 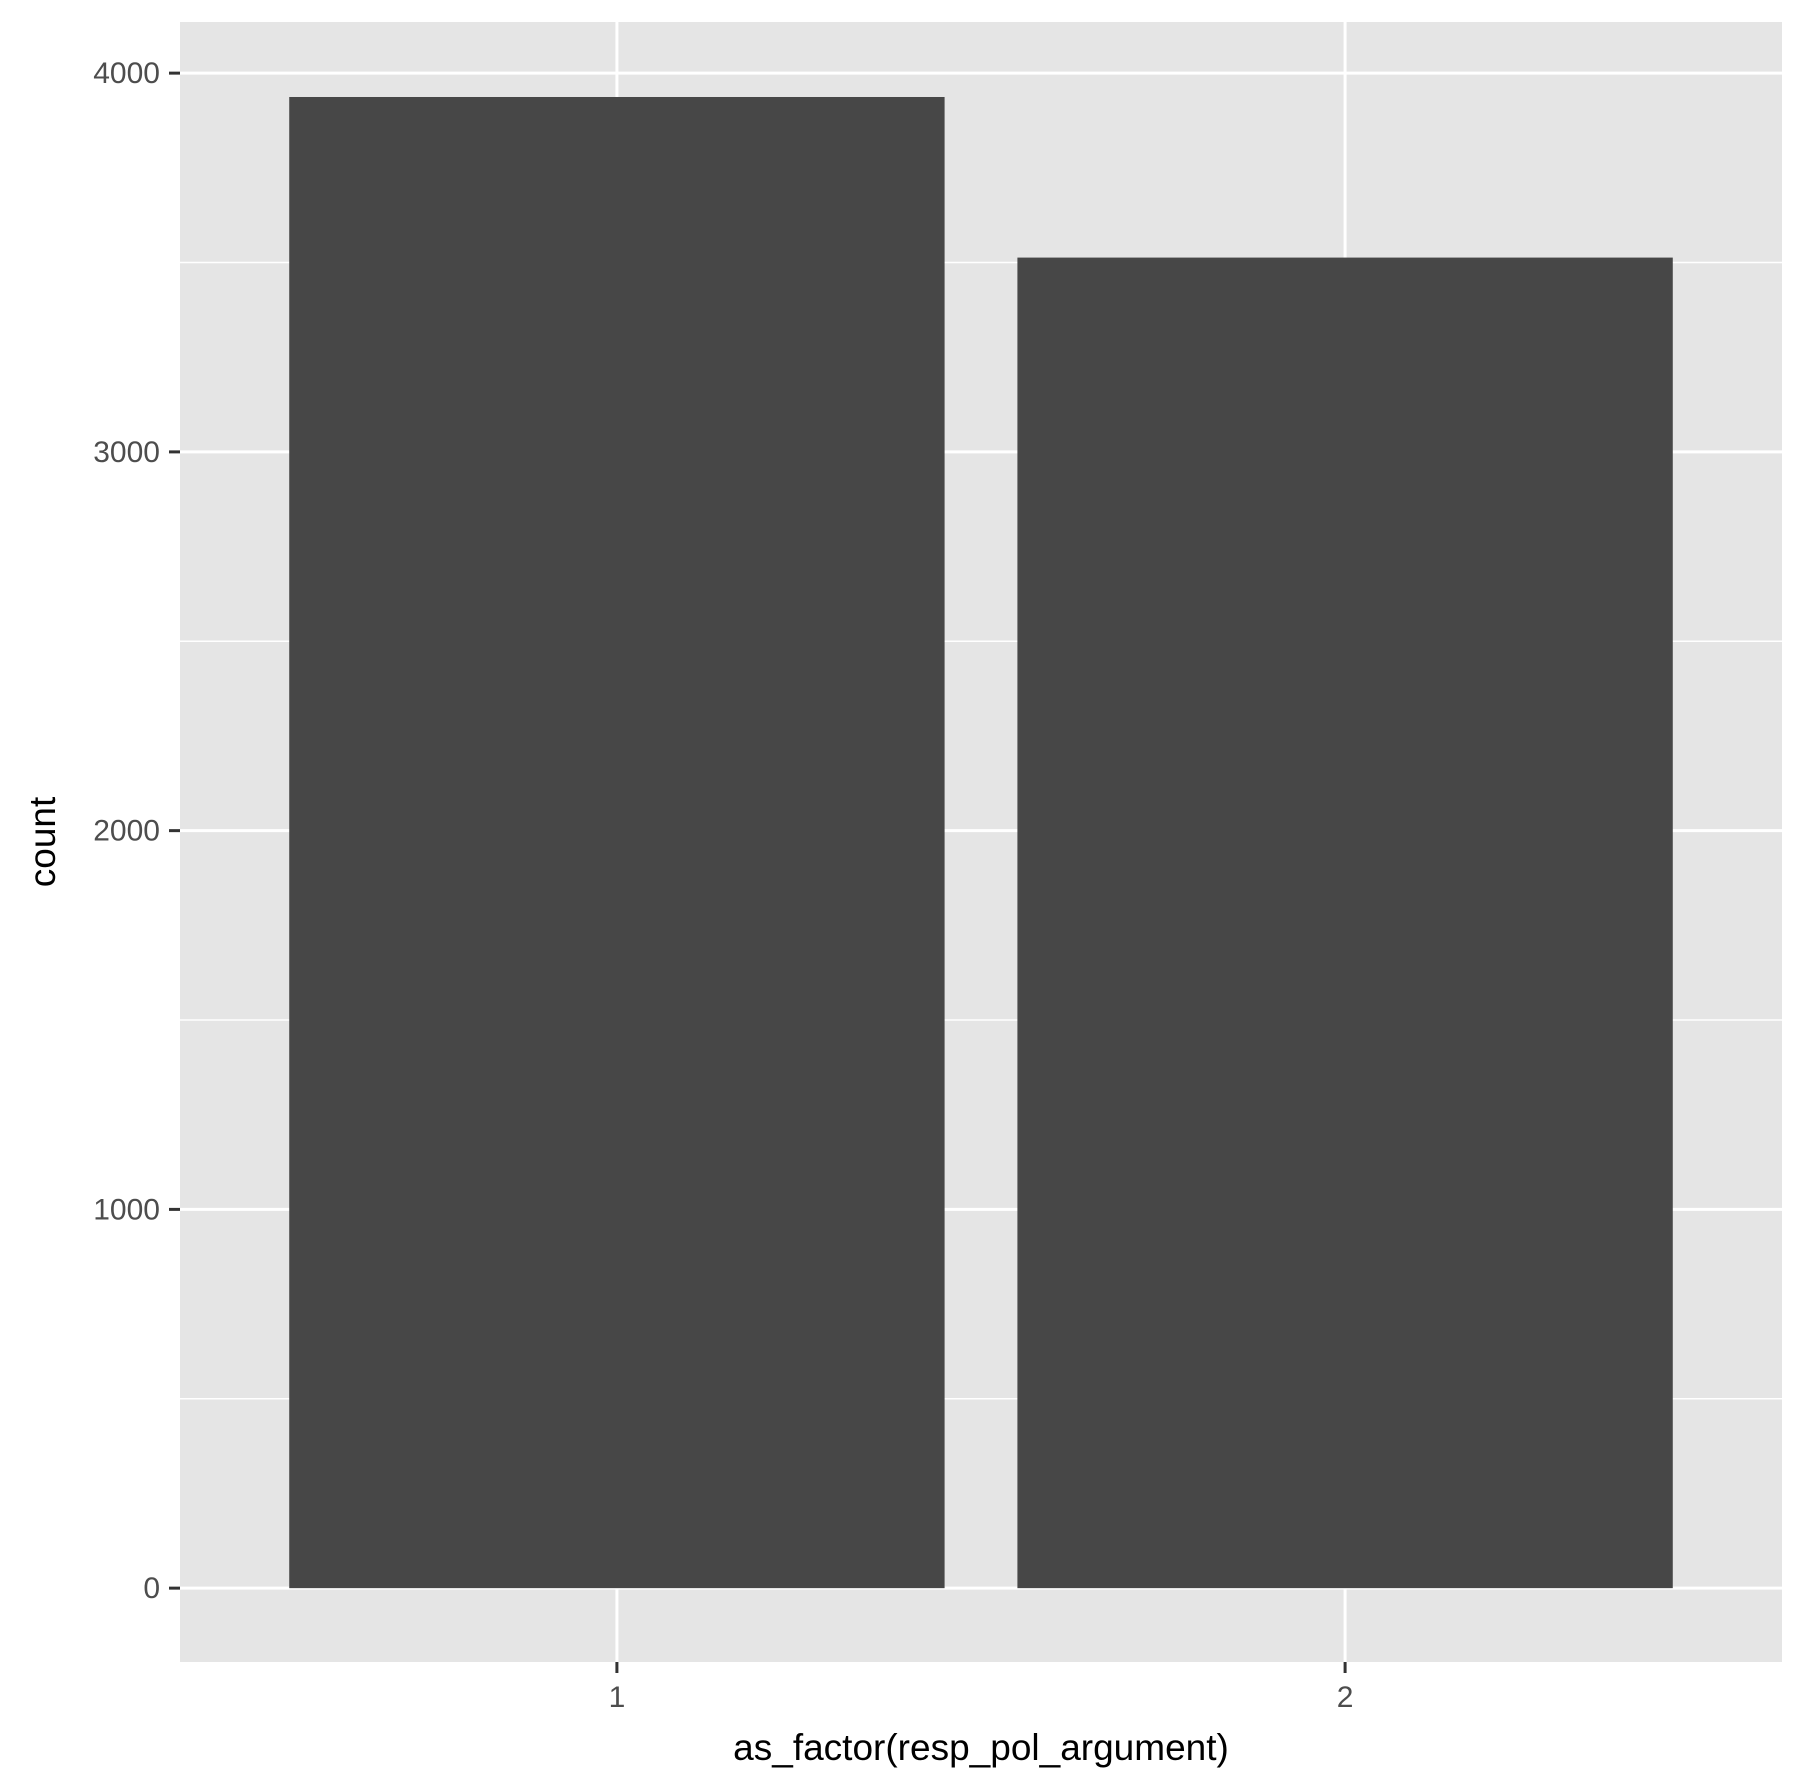 I want to click on y-axis: 0 1000 2000 3000 4000, so click(x=136, y=831).